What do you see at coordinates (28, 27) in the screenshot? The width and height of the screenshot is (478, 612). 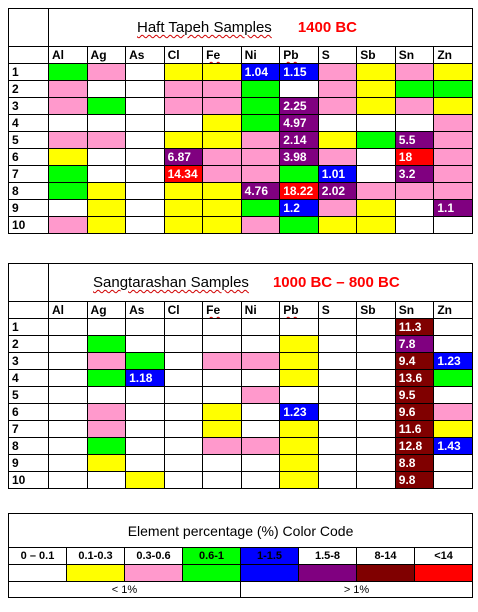 I see `table-corner-cell` at bounding box center [28, 27].